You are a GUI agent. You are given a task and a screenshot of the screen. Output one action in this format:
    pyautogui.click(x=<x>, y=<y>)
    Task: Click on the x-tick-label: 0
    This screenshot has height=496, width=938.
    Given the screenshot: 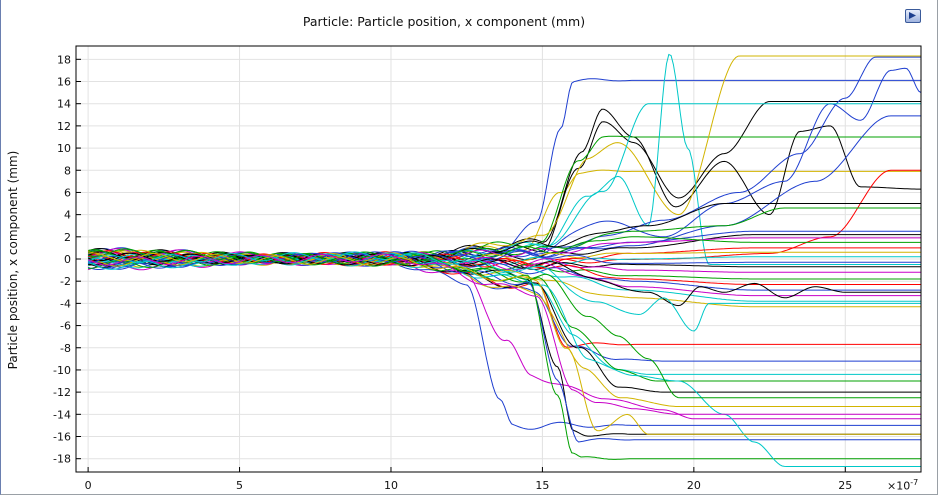 What is the action you would take?
    pyautogui.click(x=88, y=485)
    